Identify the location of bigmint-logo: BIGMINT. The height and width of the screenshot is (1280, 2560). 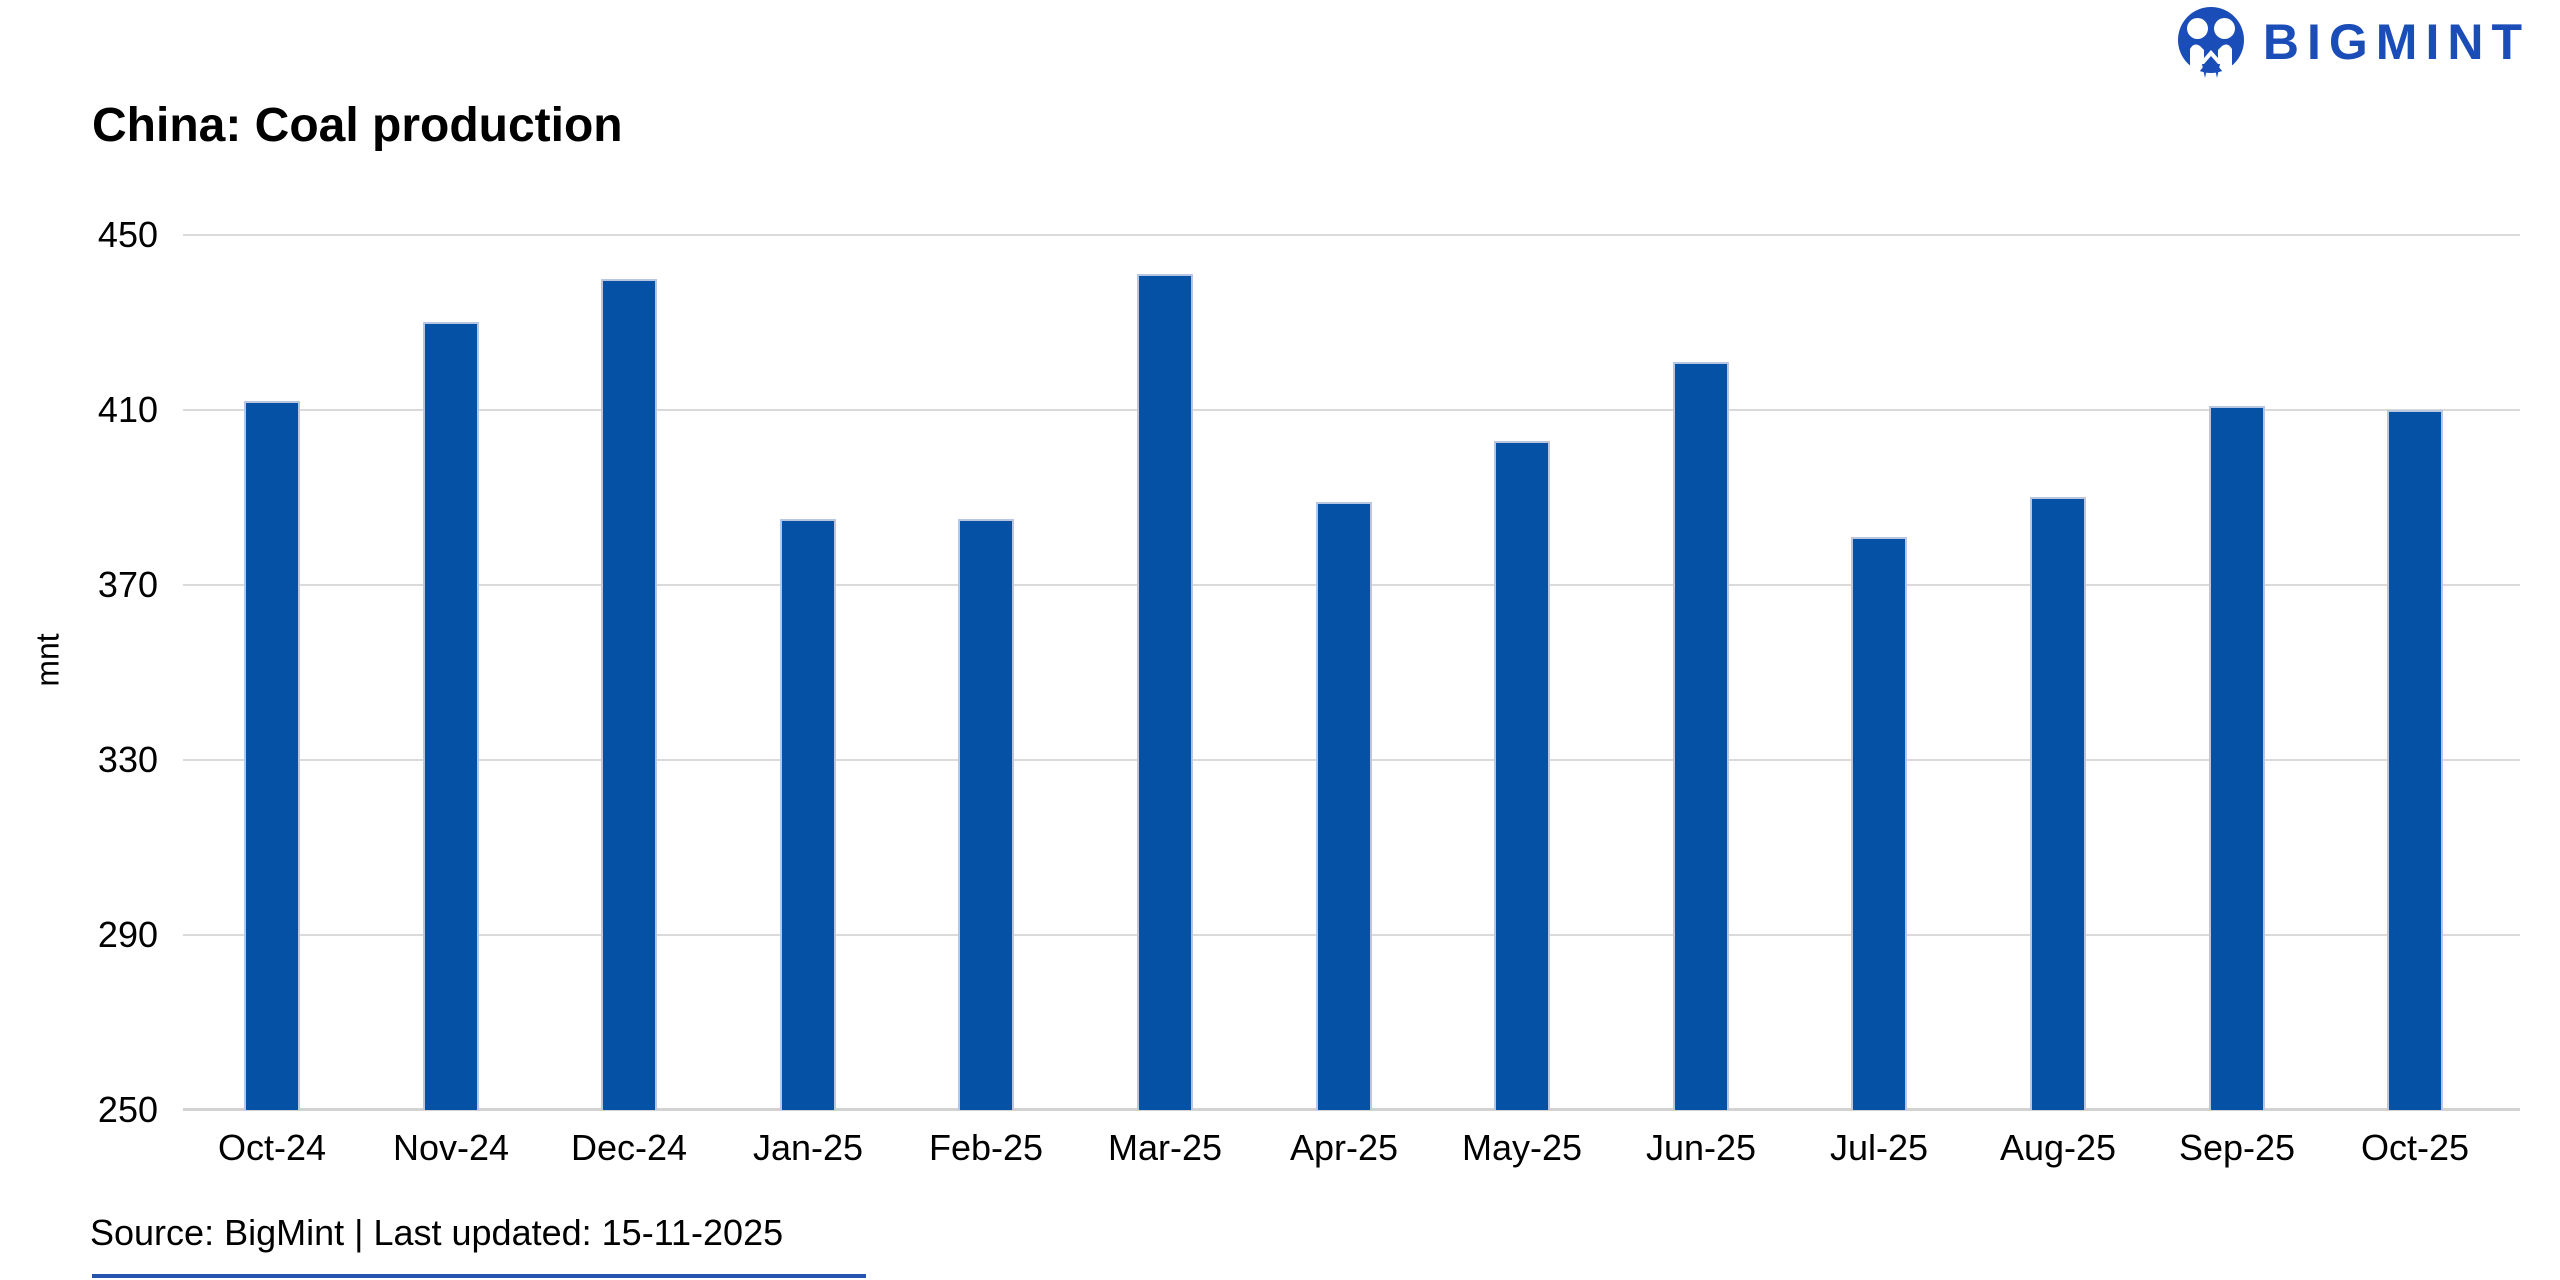
(2352, 42).